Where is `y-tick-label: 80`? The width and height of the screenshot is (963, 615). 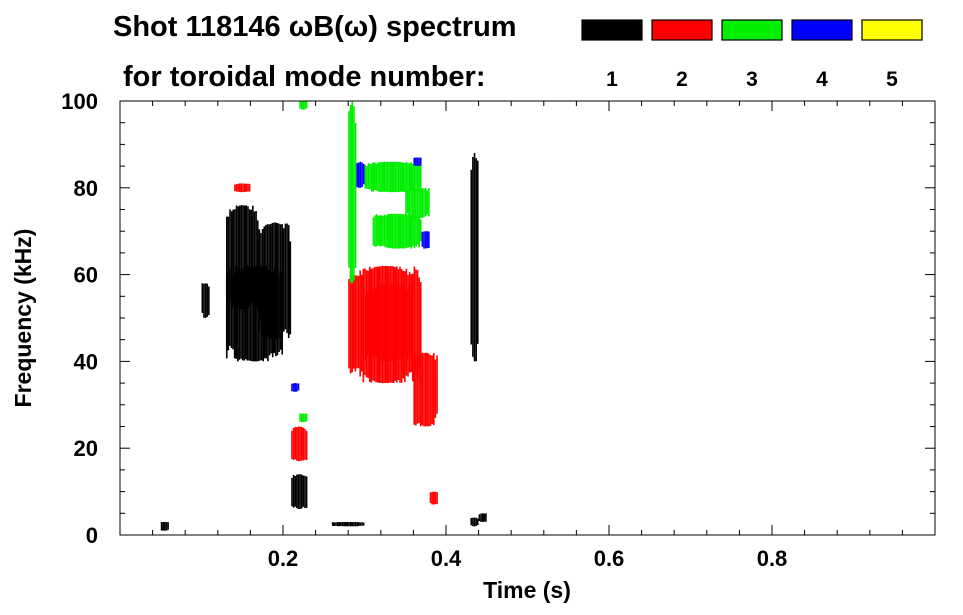
y-tick-label: 80 is located at coordinates (86, 188).